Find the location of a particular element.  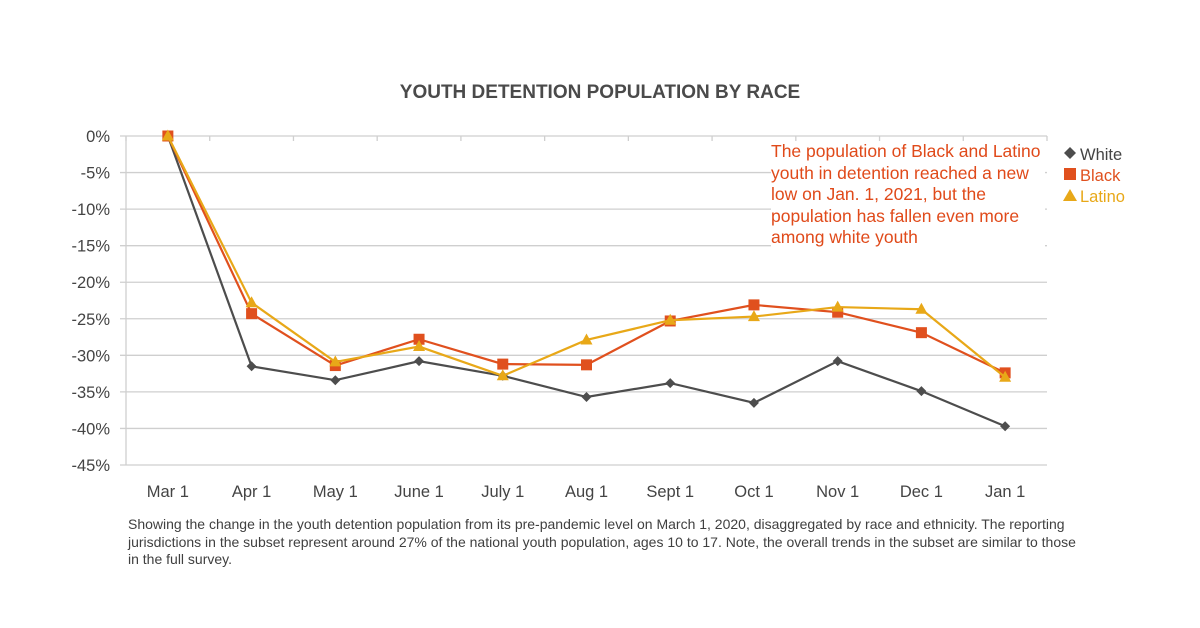

x-tick-label: Oct 1 is located at coordinates (753, 492).